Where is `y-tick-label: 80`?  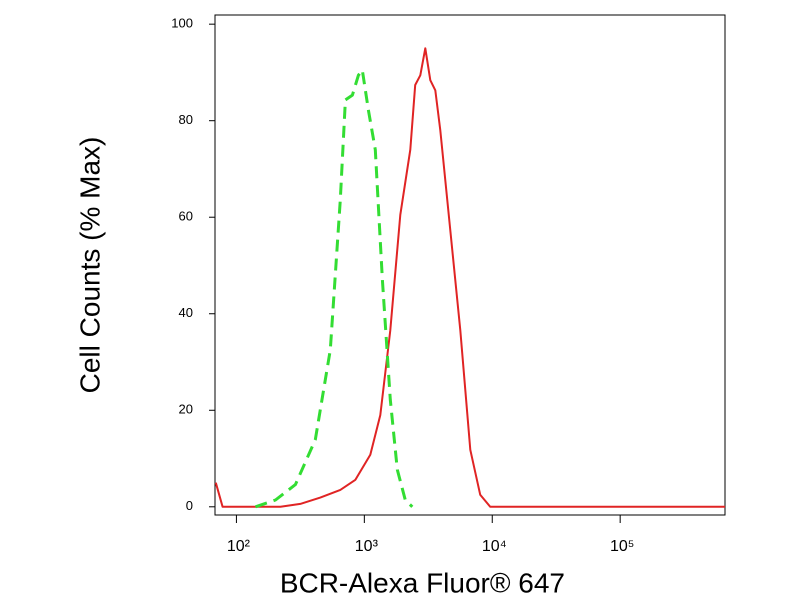 y-tick-label: 80 is located at coordinates (186, 119).